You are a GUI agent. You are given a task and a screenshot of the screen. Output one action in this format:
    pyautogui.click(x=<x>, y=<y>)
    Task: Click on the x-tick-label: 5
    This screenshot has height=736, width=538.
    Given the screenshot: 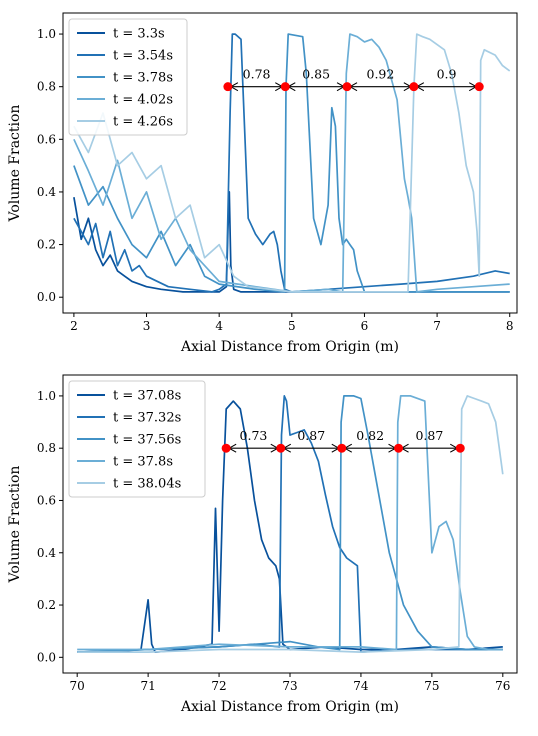 What is the action you would take?
    pyautogui.click(x=292, y=326)
    